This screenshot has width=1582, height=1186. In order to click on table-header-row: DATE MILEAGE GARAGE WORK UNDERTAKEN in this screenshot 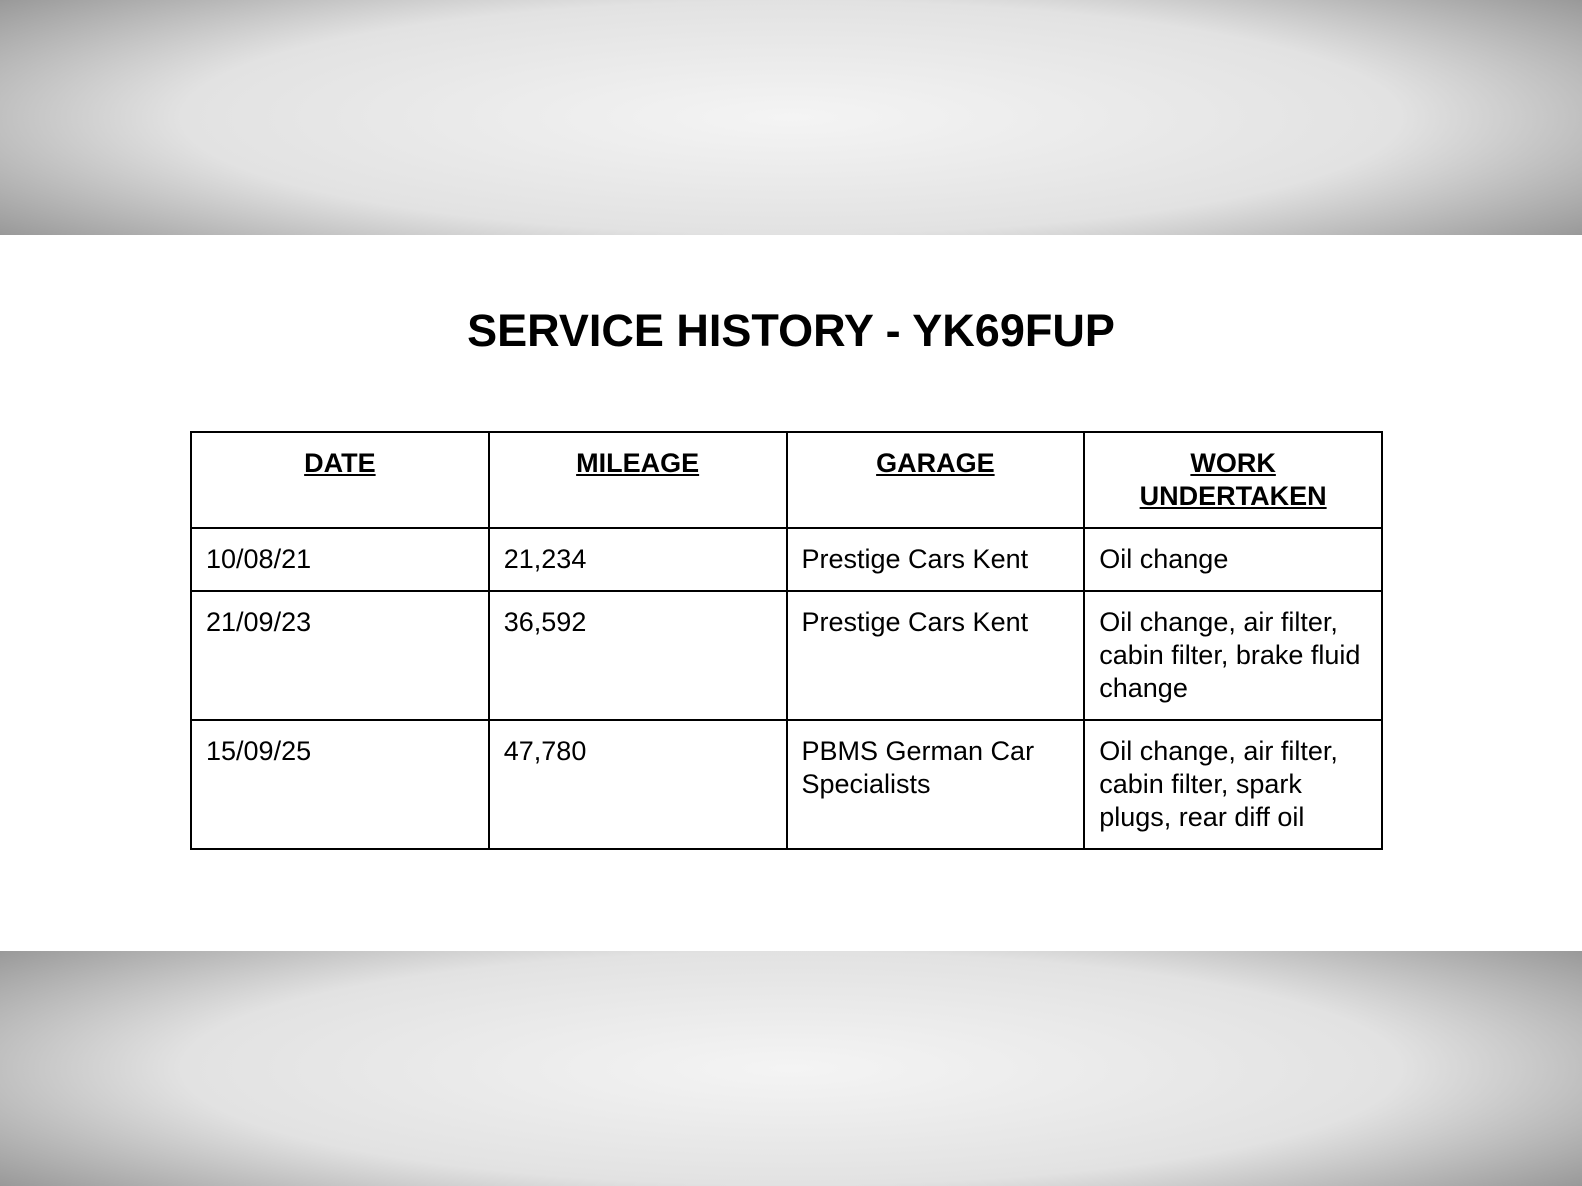, I will do `click(786, 480)`.